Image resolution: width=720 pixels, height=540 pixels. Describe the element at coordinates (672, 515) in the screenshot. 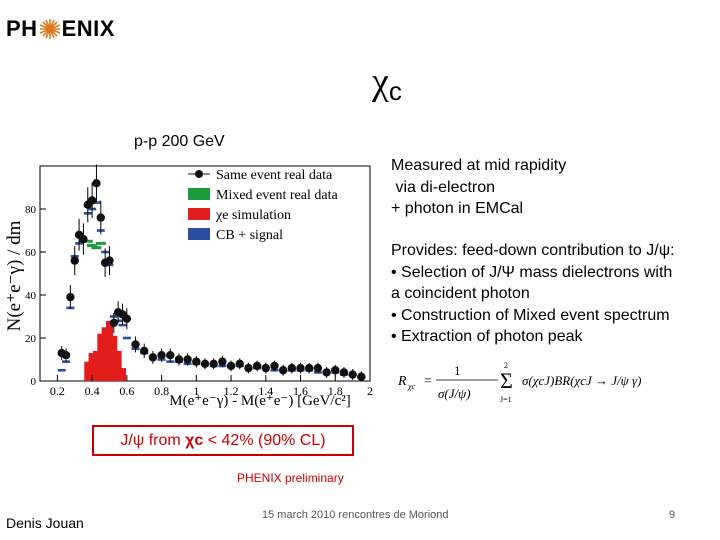

I see `page-number: 9` at that location.